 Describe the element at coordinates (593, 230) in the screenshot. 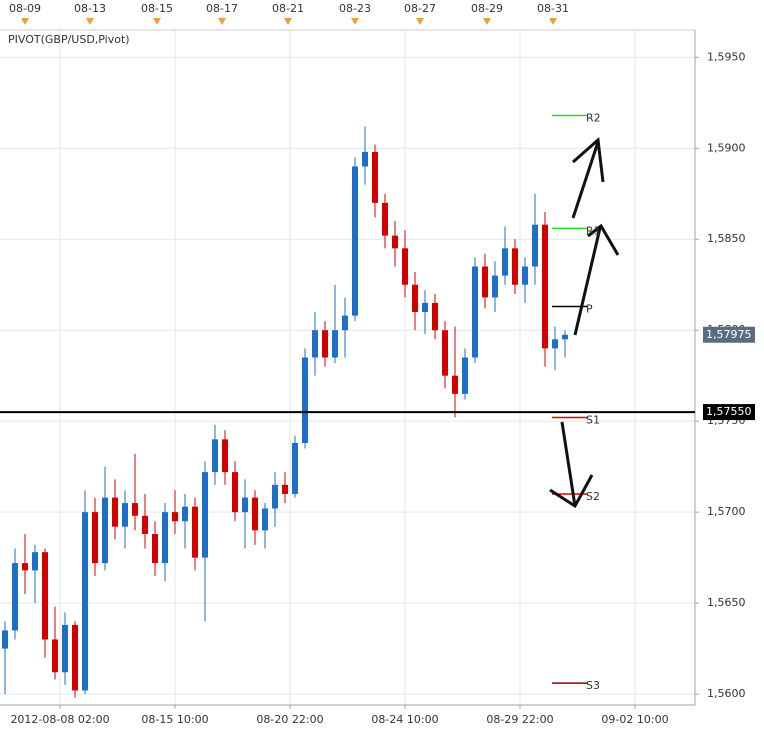

I see `pivot-label: R1` at that location.